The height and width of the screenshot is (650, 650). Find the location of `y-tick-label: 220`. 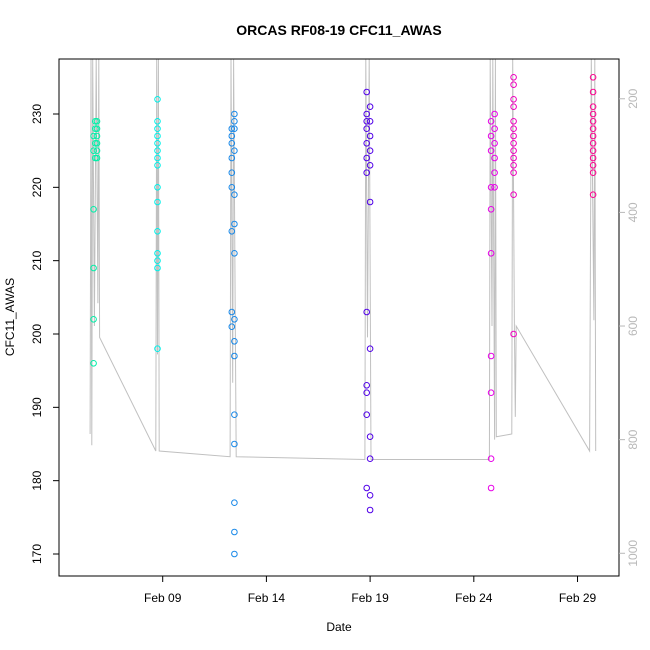

y-tick-label: 220 is located at coordinates (37, 187).